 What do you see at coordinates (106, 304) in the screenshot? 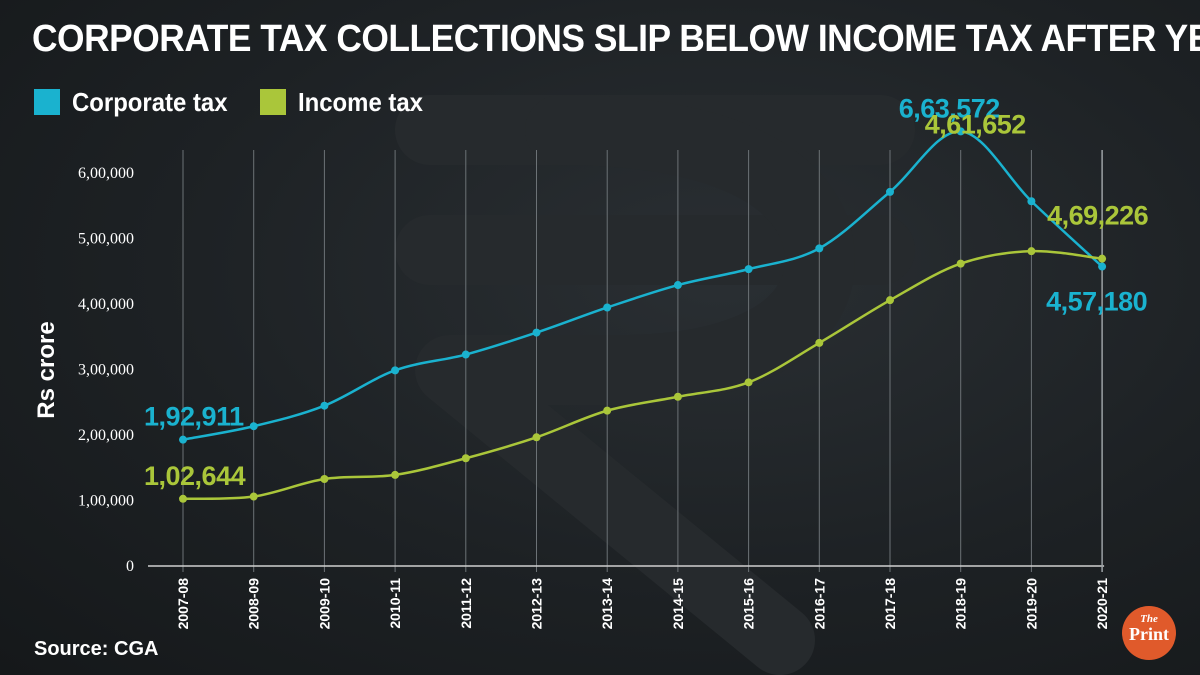
I see `y-tick-label: 4,00,000` at bounding box center [106, 304].